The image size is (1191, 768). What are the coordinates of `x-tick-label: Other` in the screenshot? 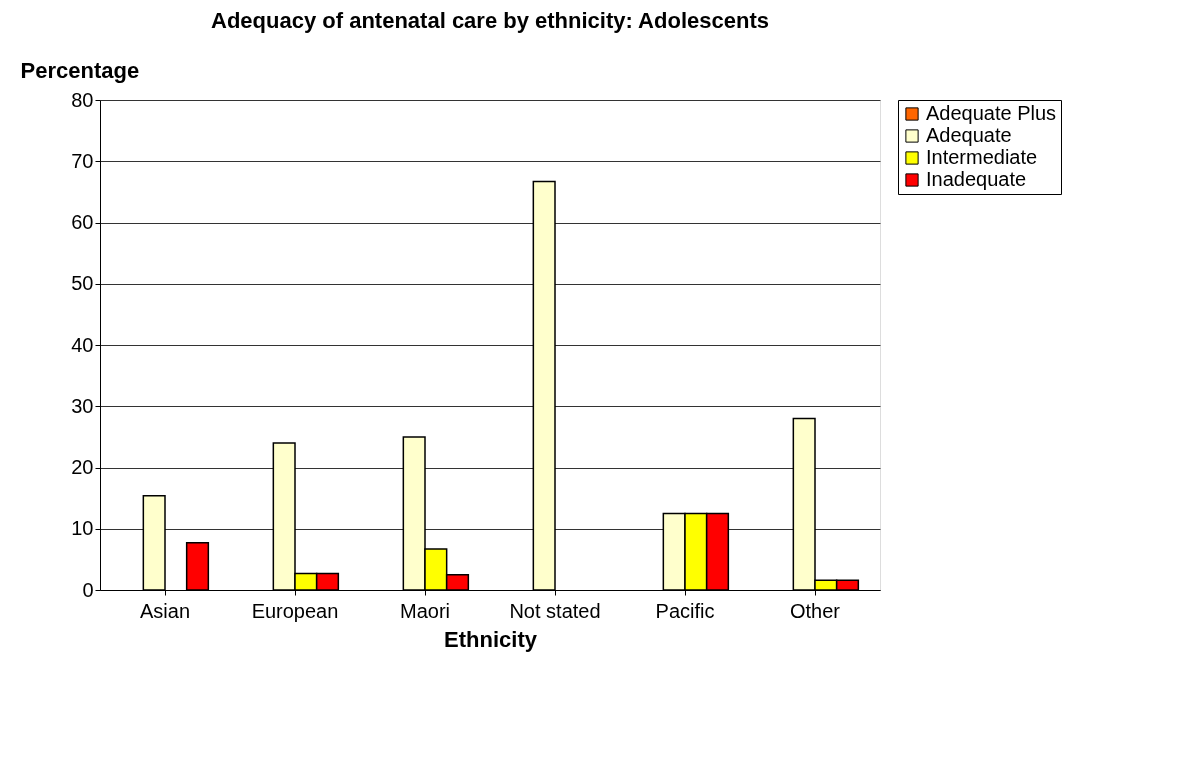 It's located at (815, 610).